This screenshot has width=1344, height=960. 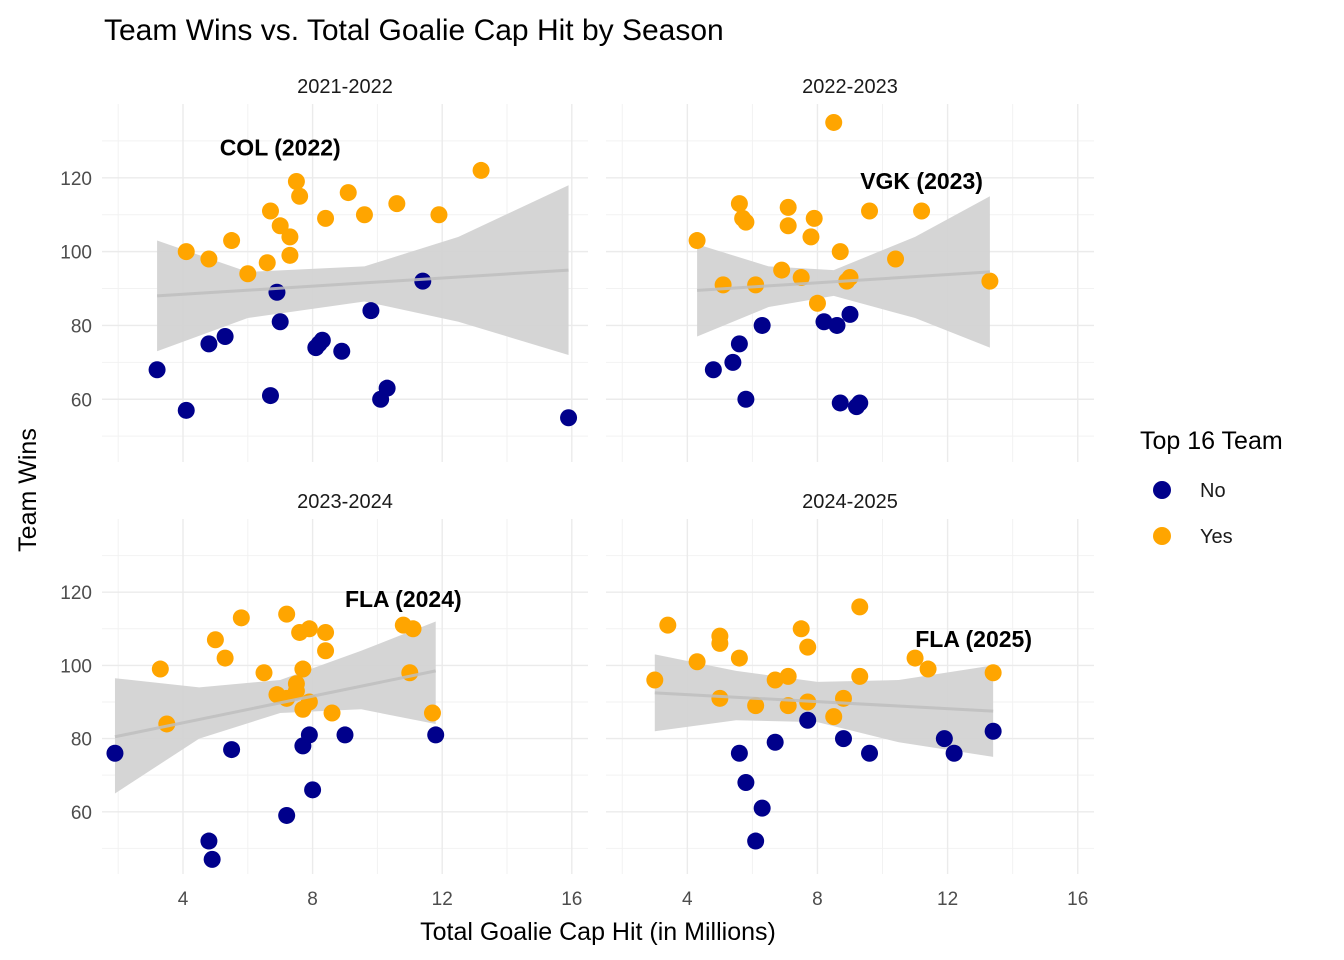 I want to click on y-tick-label: 80, so click(x=81, y=740).